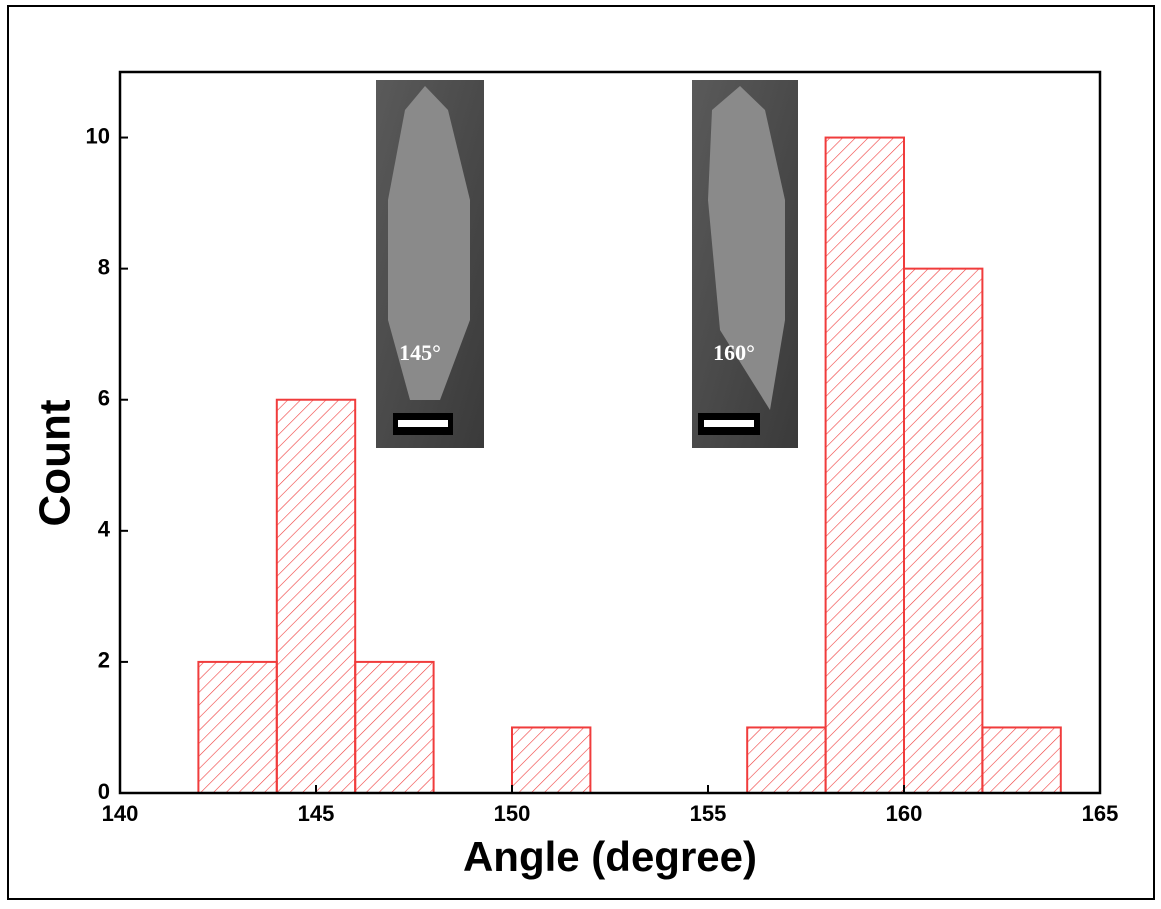 The image size is (1161, 909). What do you see at coordinates (104, 398) in the screenshot?
I see `y-tick-label: 6` at bounding box center [104, 398].